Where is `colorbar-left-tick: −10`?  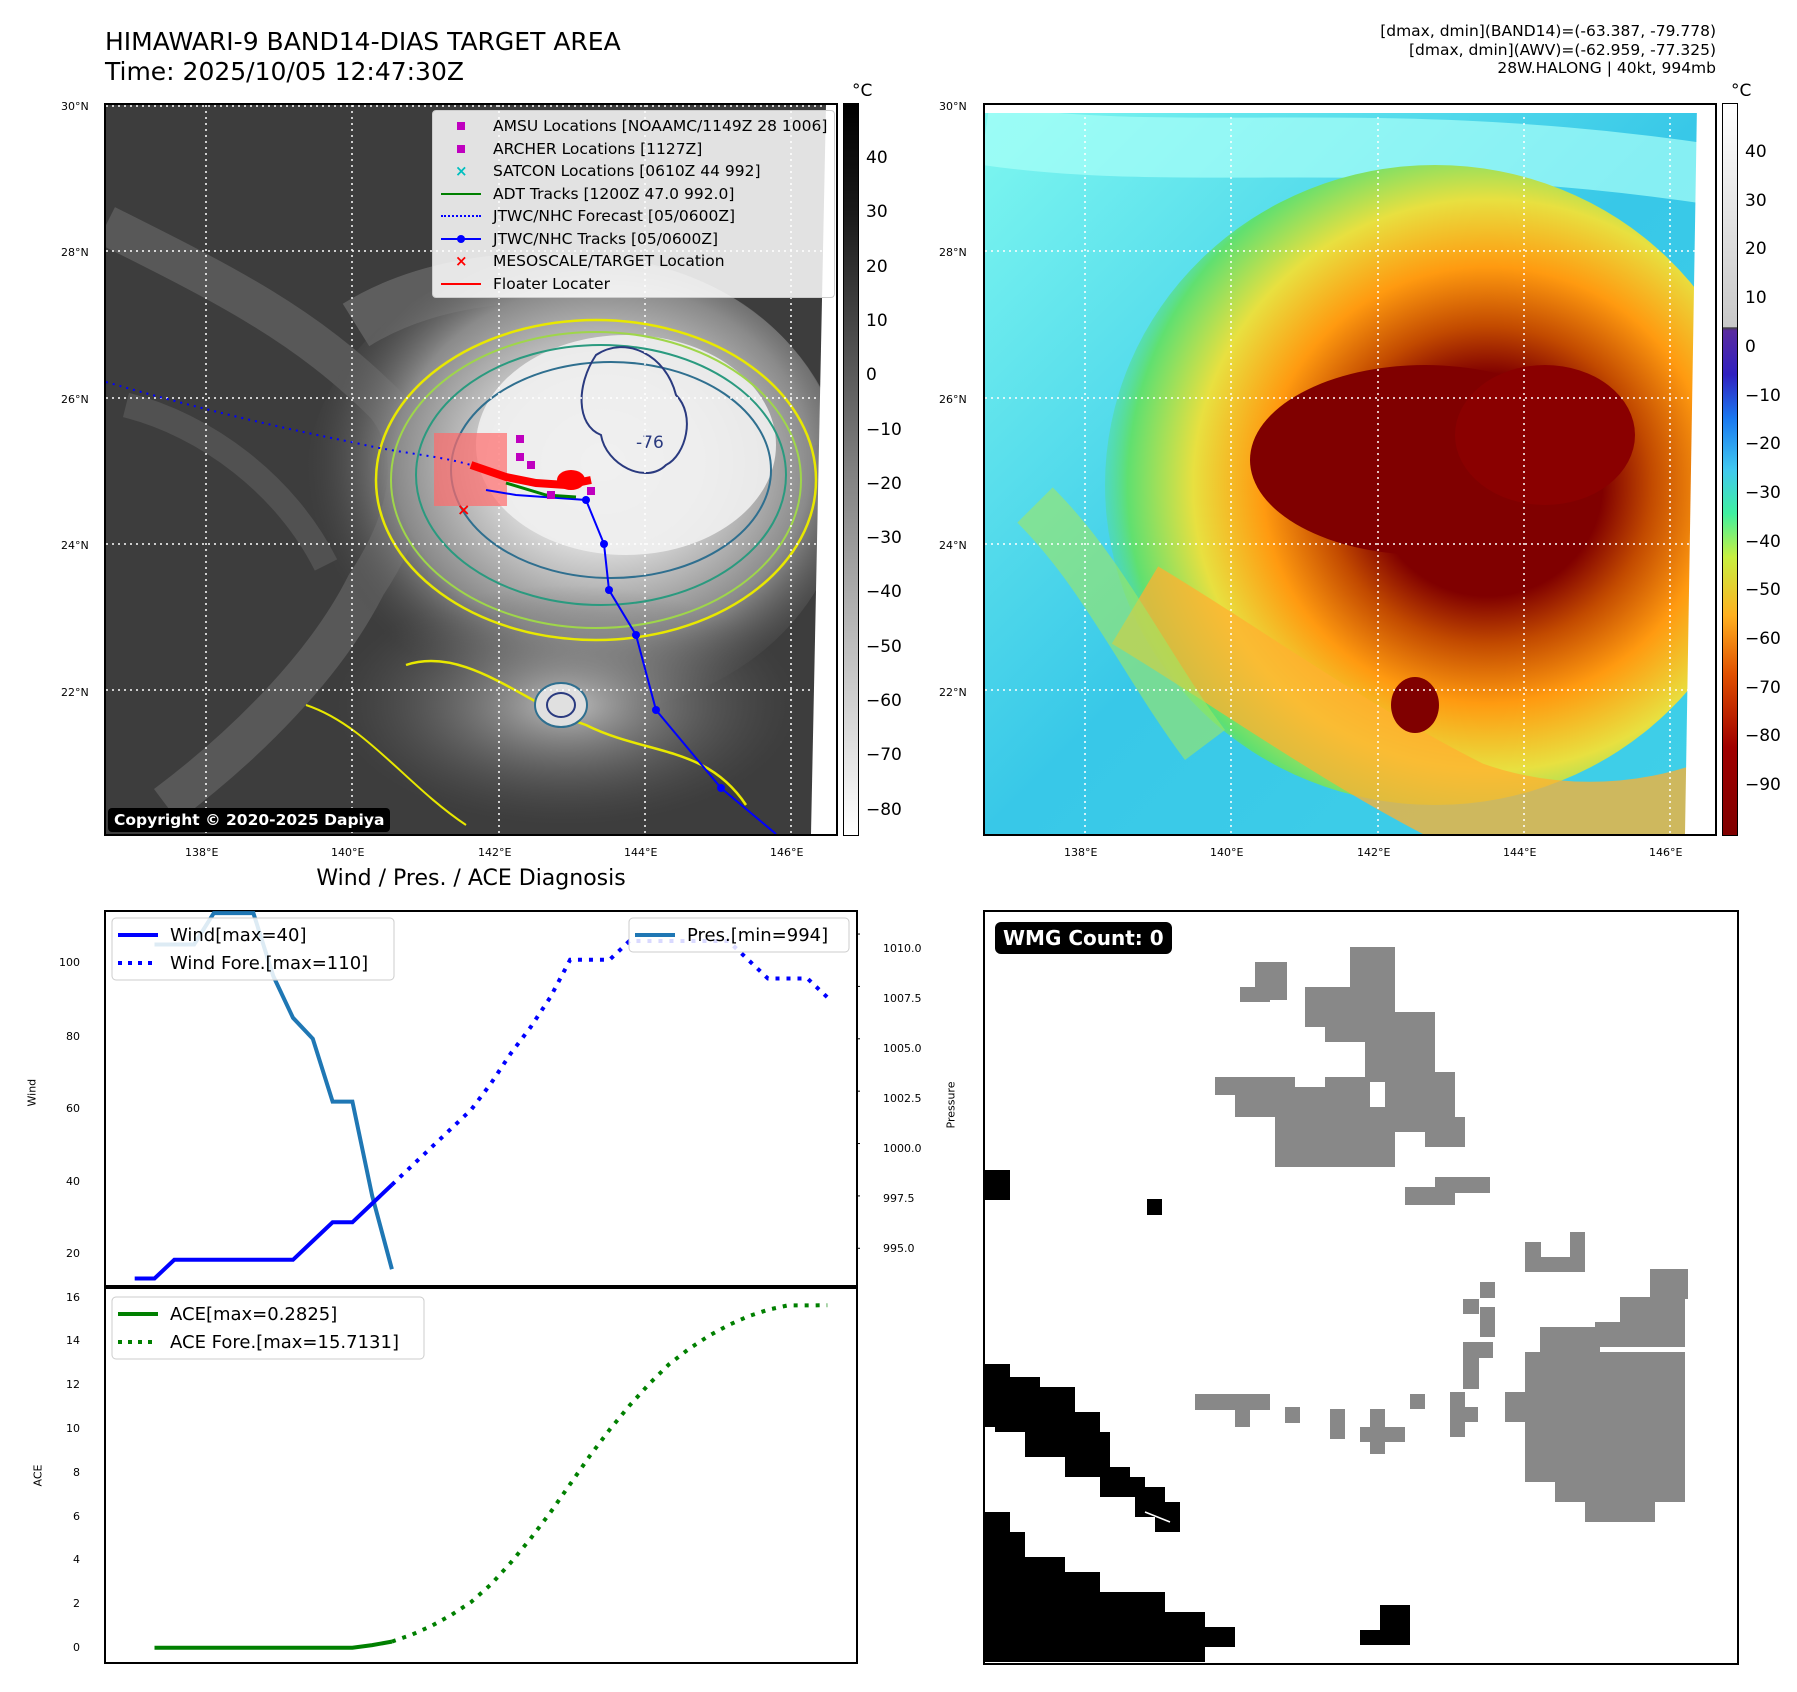
colorbar-left-tick: −10 is located at coordinates (884, 429).